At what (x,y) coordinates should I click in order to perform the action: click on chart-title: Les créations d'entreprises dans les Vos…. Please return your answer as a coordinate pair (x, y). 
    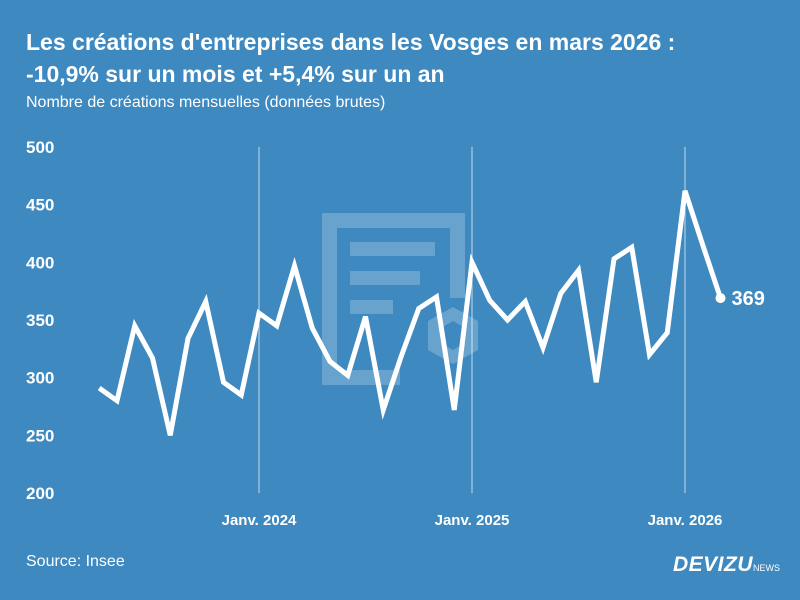
    Looking at the image, I should click on (406, 58).